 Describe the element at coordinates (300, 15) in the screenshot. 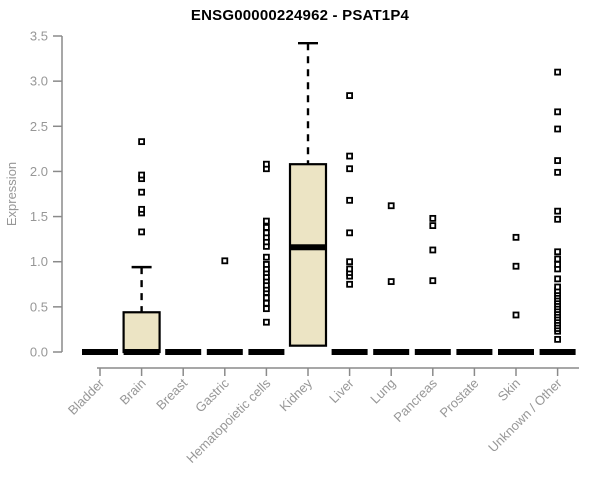

I see `chart-title: ENSG00000224962 - PSAT1P4` at that location.